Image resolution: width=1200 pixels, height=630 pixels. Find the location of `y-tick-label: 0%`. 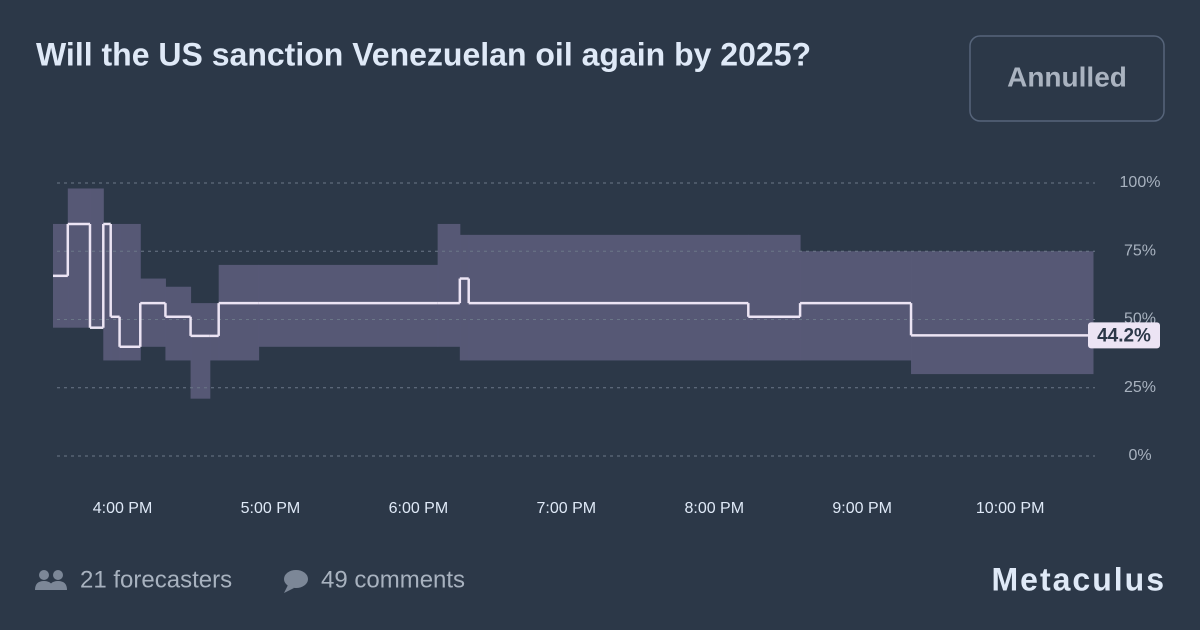

y-tick-label: 0% is located at coordinates (1139, 455).